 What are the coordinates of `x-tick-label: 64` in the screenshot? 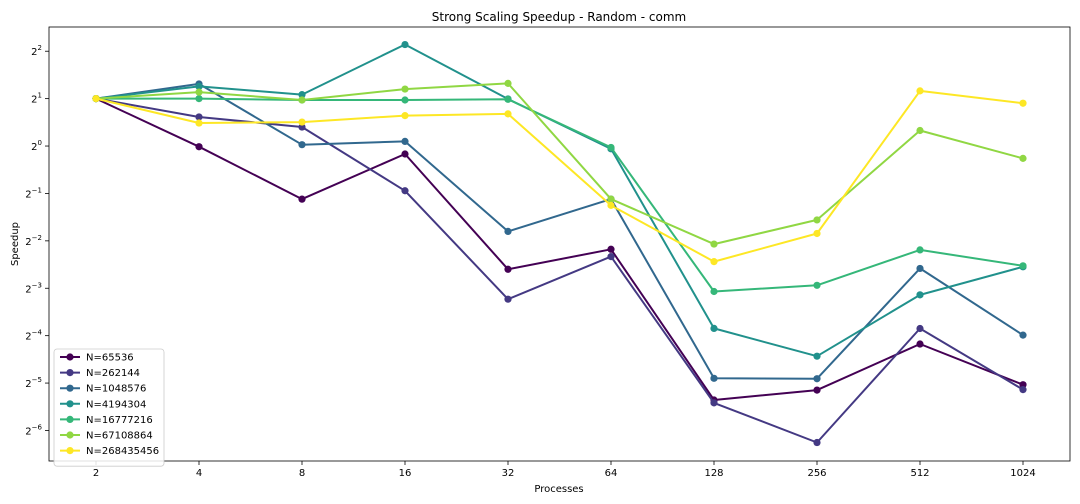 It's located at (611, 473).